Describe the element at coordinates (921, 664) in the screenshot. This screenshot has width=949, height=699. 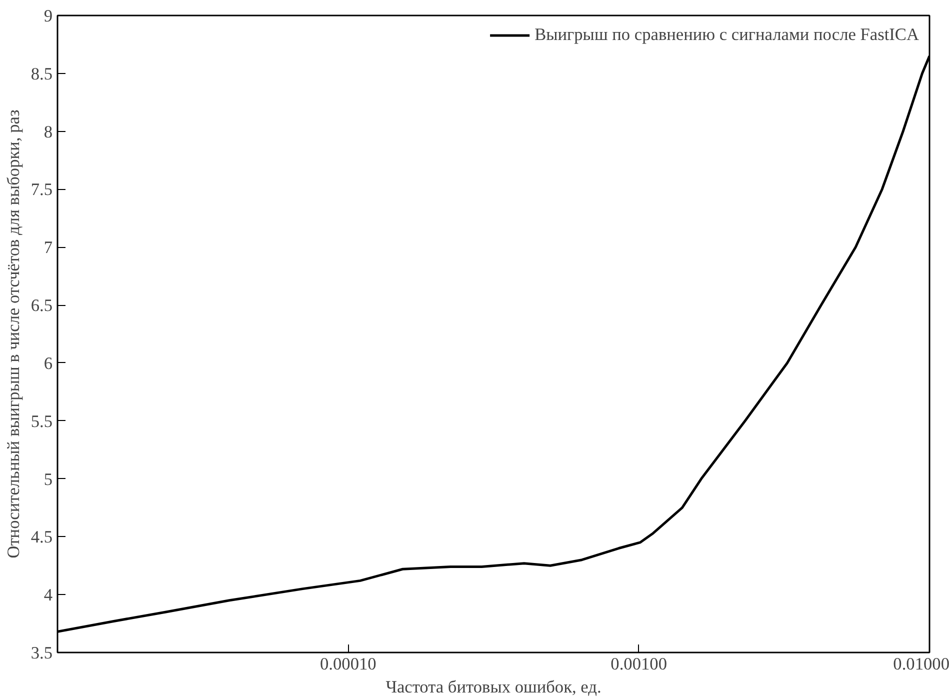
I see `x-tick-label: 0.01000` at that location.